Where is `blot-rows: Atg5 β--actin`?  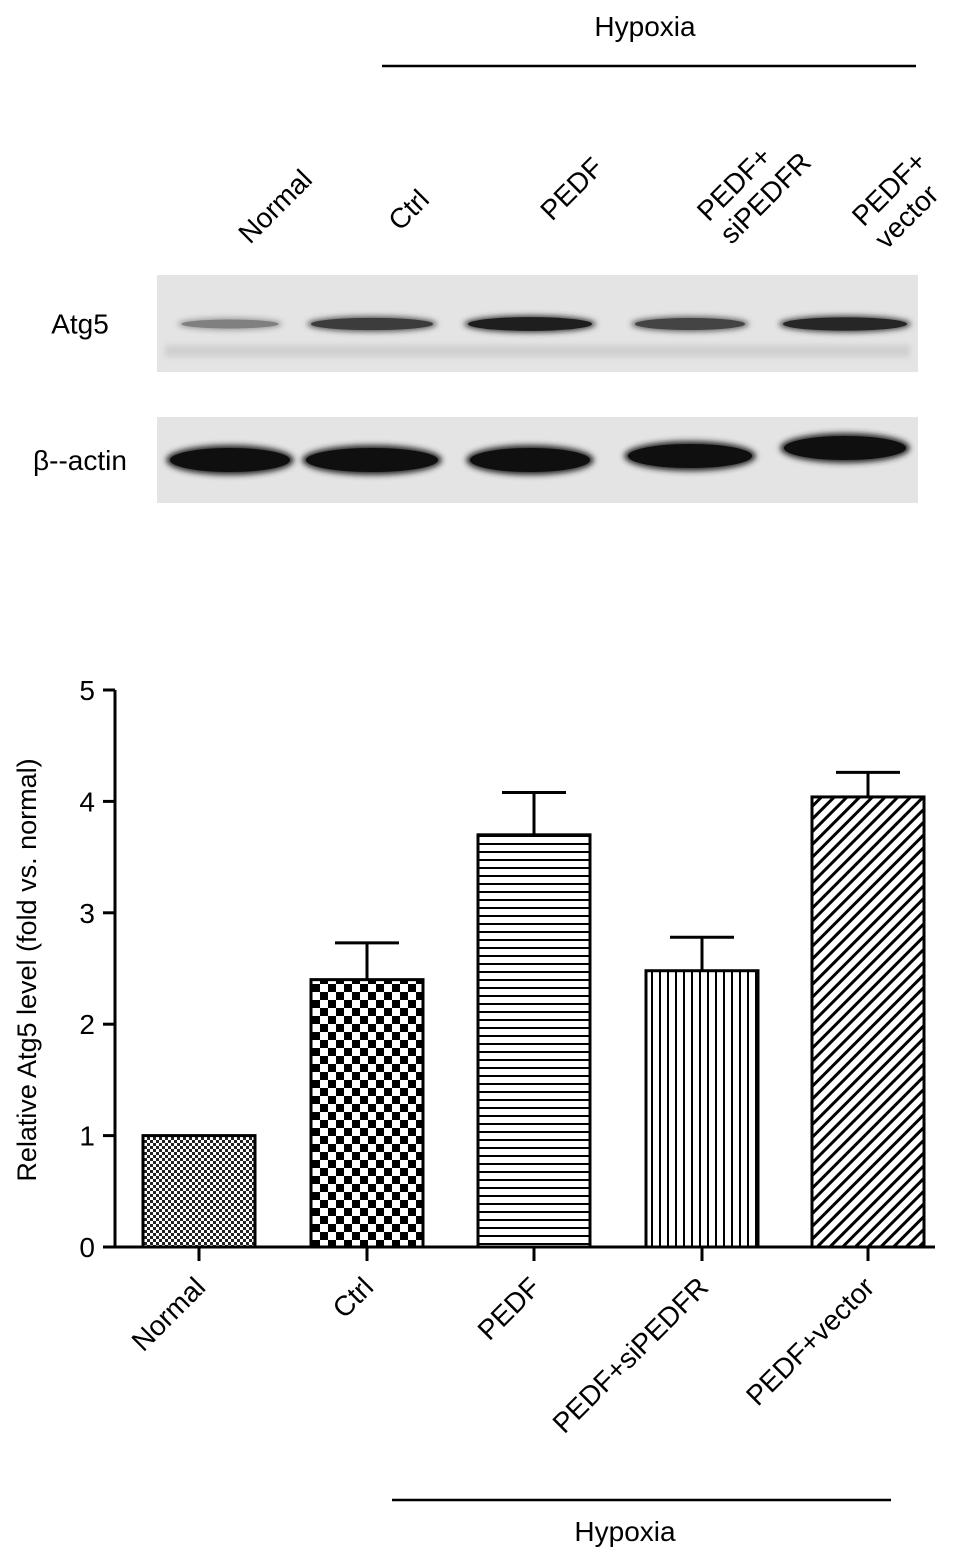
blot-rows: Atg5 β--actin is located at coordinates (475, 389).